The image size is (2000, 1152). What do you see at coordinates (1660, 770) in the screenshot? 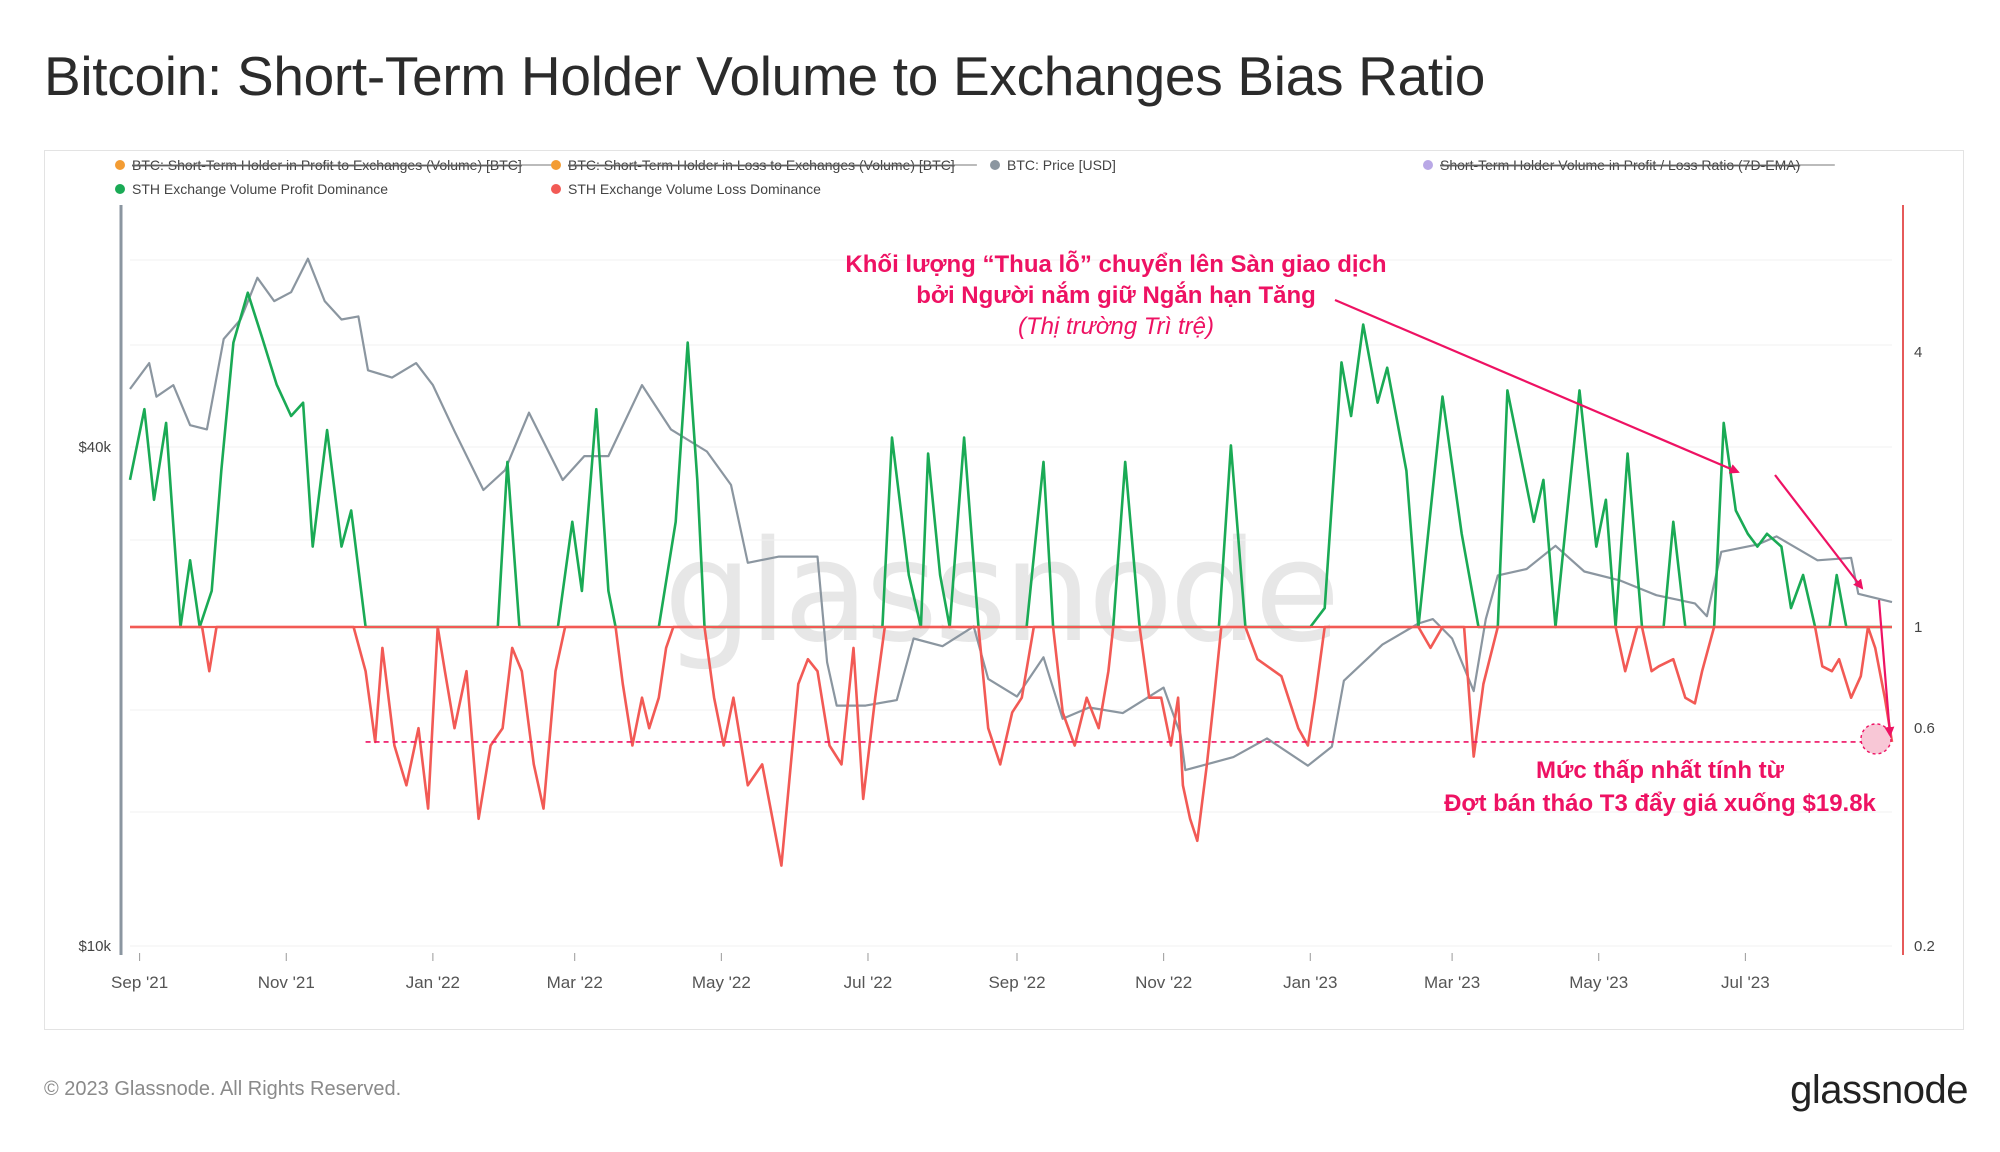
I see `annotation-bottom-line-1: Mức thấp nhất tính từ` at bounding box center [1660, 770].